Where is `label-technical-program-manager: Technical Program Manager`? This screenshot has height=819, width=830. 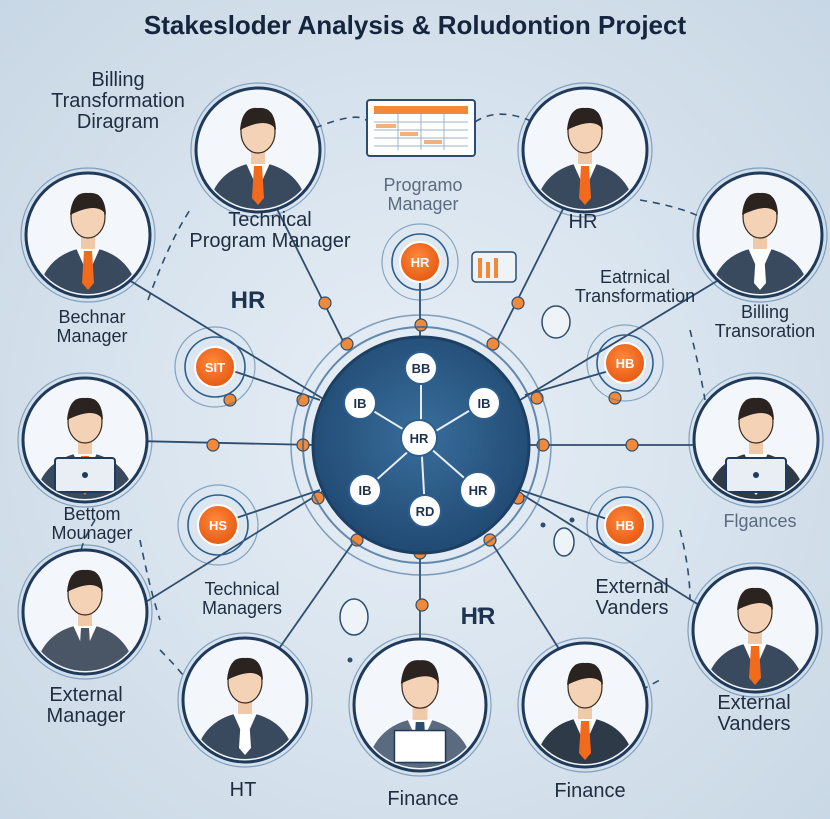 label-technical-program-manager: Technical Program Manager is located at coordinates (270, 230).